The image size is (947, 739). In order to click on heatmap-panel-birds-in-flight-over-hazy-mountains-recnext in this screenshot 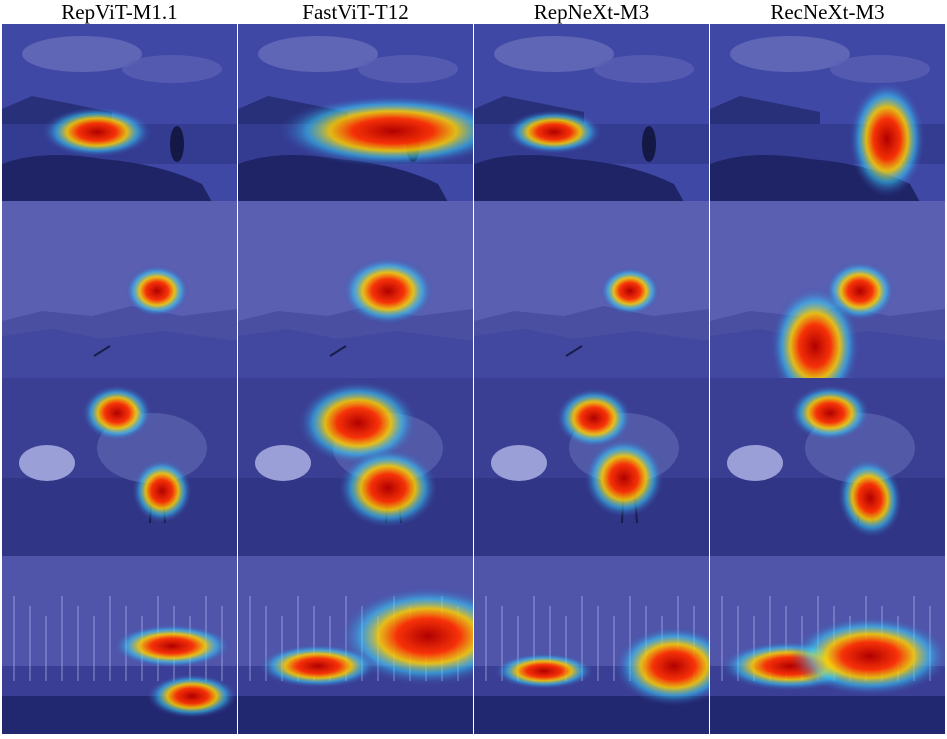, I will do `click(827, 290)`.